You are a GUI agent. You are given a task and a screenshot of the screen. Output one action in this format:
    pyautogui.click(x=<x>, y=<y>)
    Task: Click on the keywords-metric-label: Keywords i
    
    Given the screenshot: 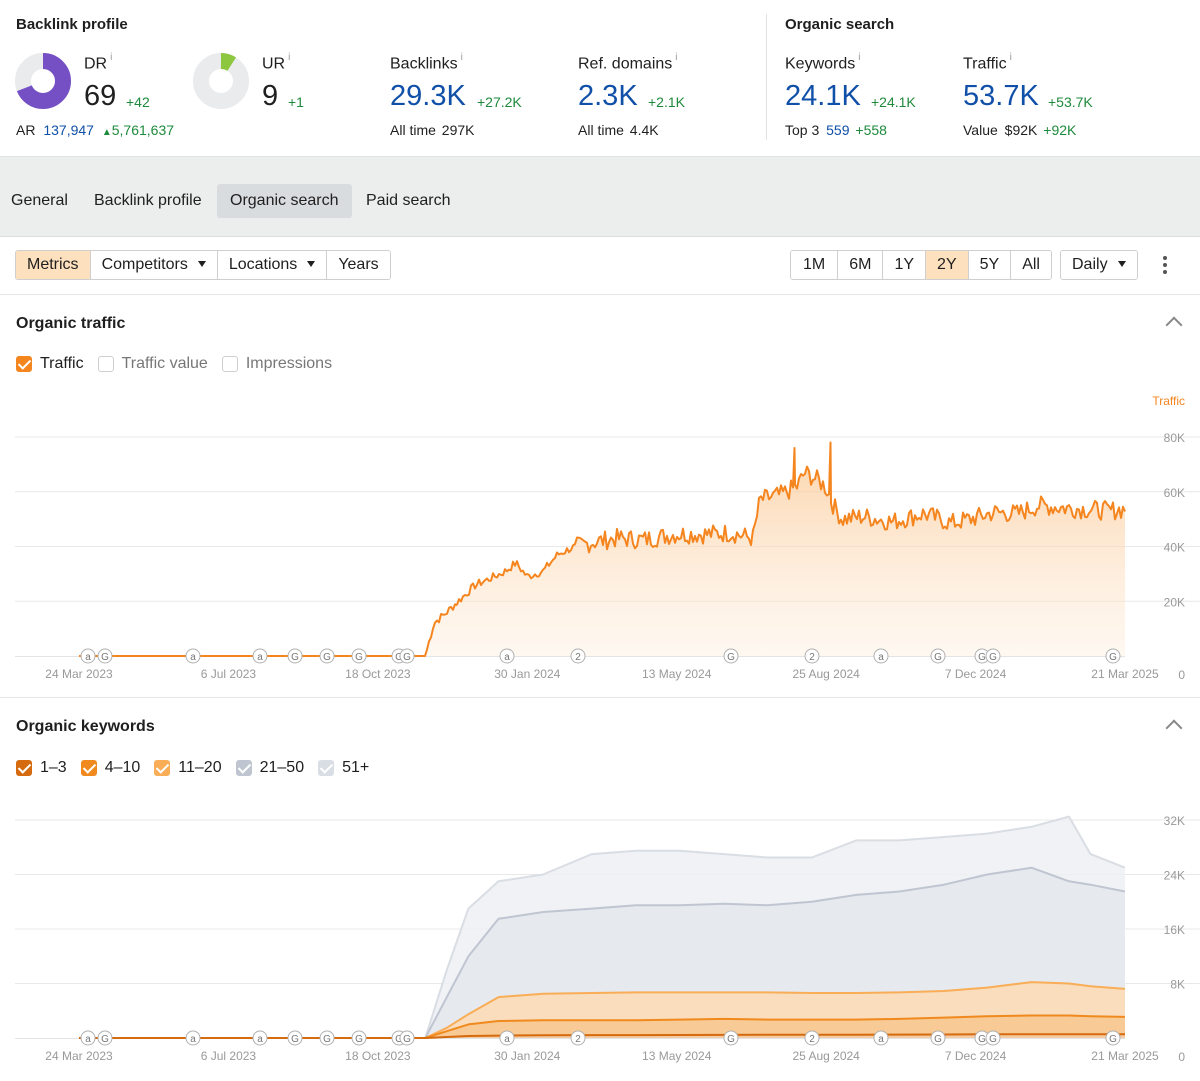 What is the action you would take?
    pyautogui.click(x=823, y=62)
    